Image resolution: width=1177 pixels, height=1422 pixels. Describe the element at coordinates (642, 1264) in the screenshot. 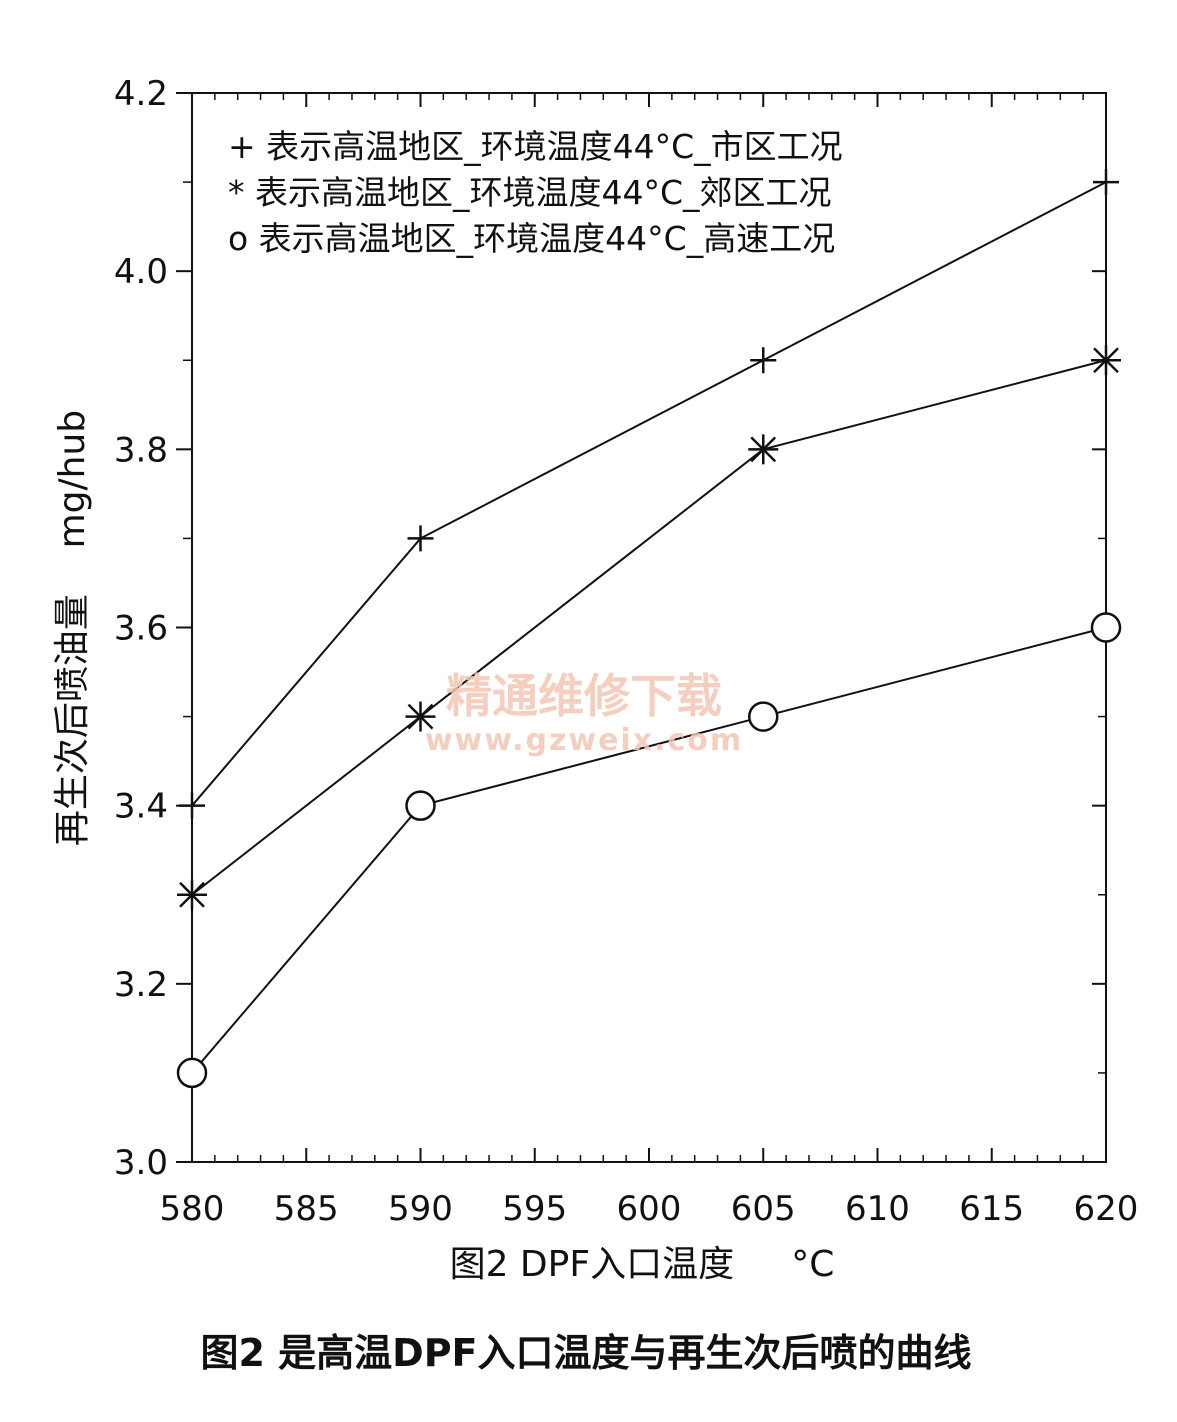

I see `x-axis-title: 图2 DPF入口温度 °C` at that location.